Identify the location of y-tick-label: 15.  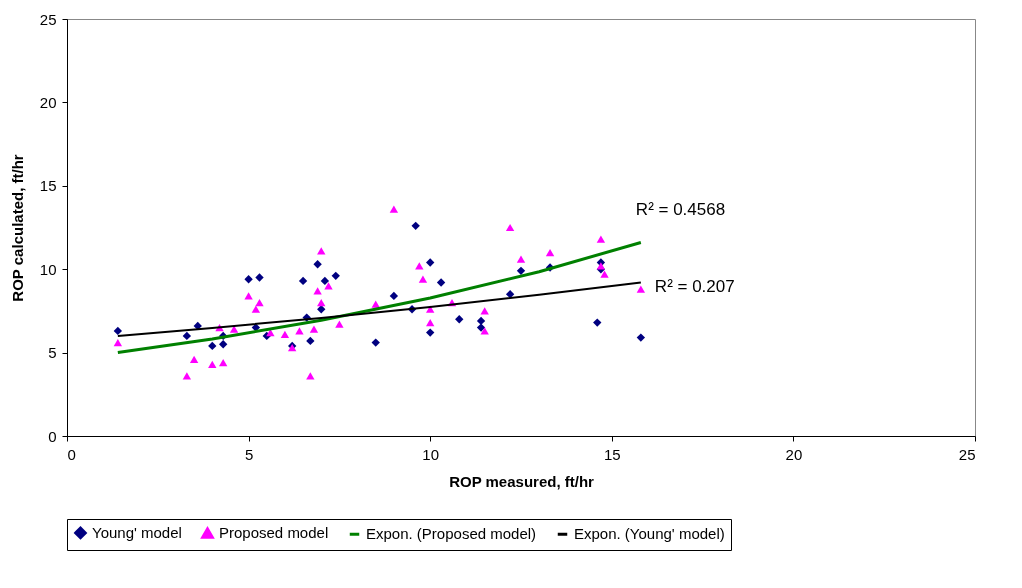
(48, 186).